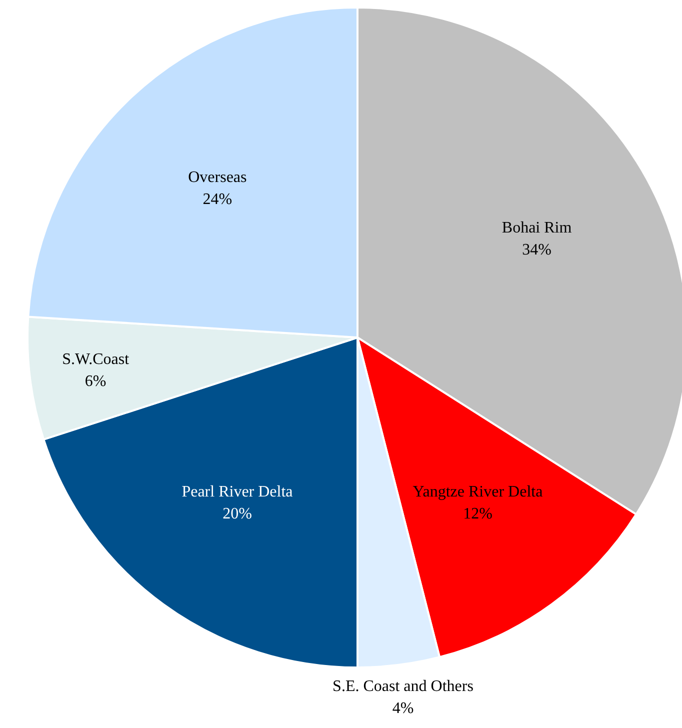  I want to click on slice-label: Overseas, so click(217, 177).